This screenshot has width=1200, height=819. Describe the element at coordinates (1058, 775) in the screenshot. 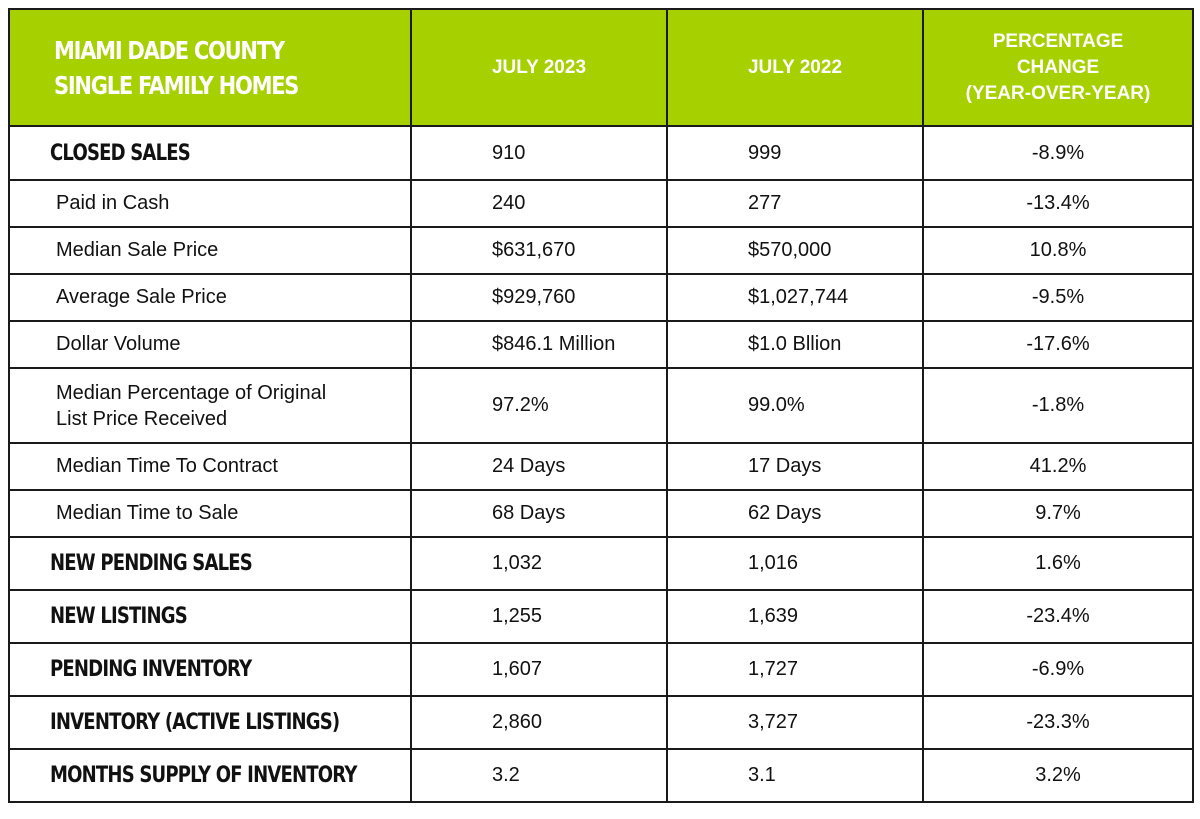

I see `cell-change: 3.2%` at that location.